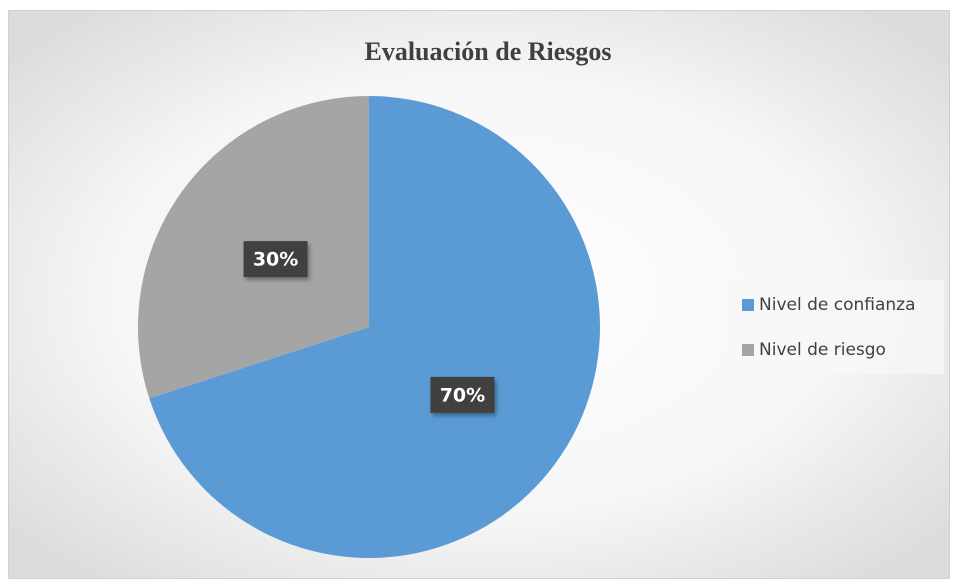 This screenshot has height=580, width=959. I want to click on value-label: 70%, so click(462, 395).